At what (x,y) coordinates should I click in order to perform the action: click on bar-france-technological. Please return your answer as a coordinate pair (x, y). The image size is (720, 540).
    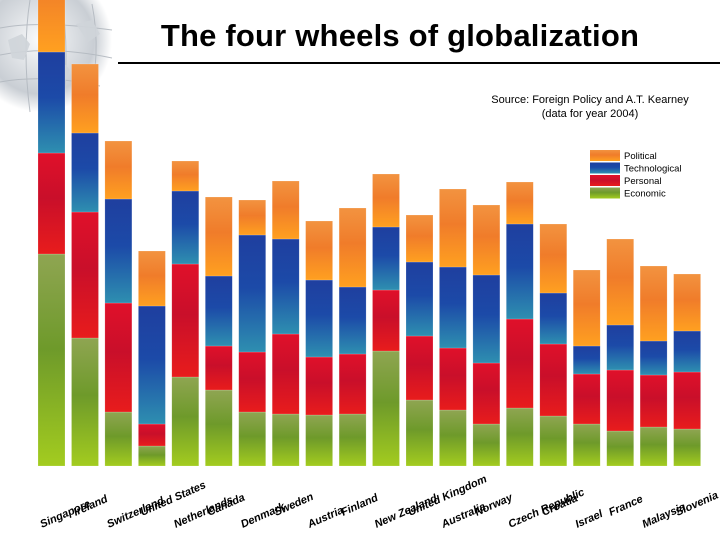
    Looking at the image, I should click on (620, 347).